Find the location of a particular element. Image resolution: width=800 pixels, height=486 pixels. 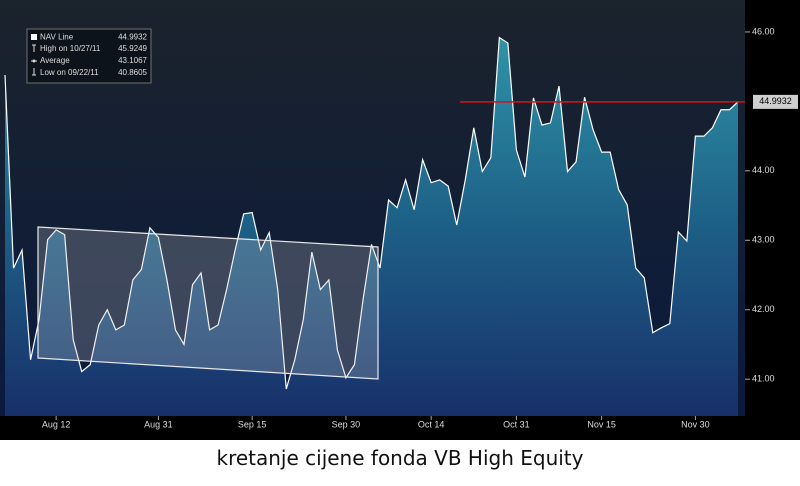

x-tick-label: Aug 31 is located at coordinates (158, 424).